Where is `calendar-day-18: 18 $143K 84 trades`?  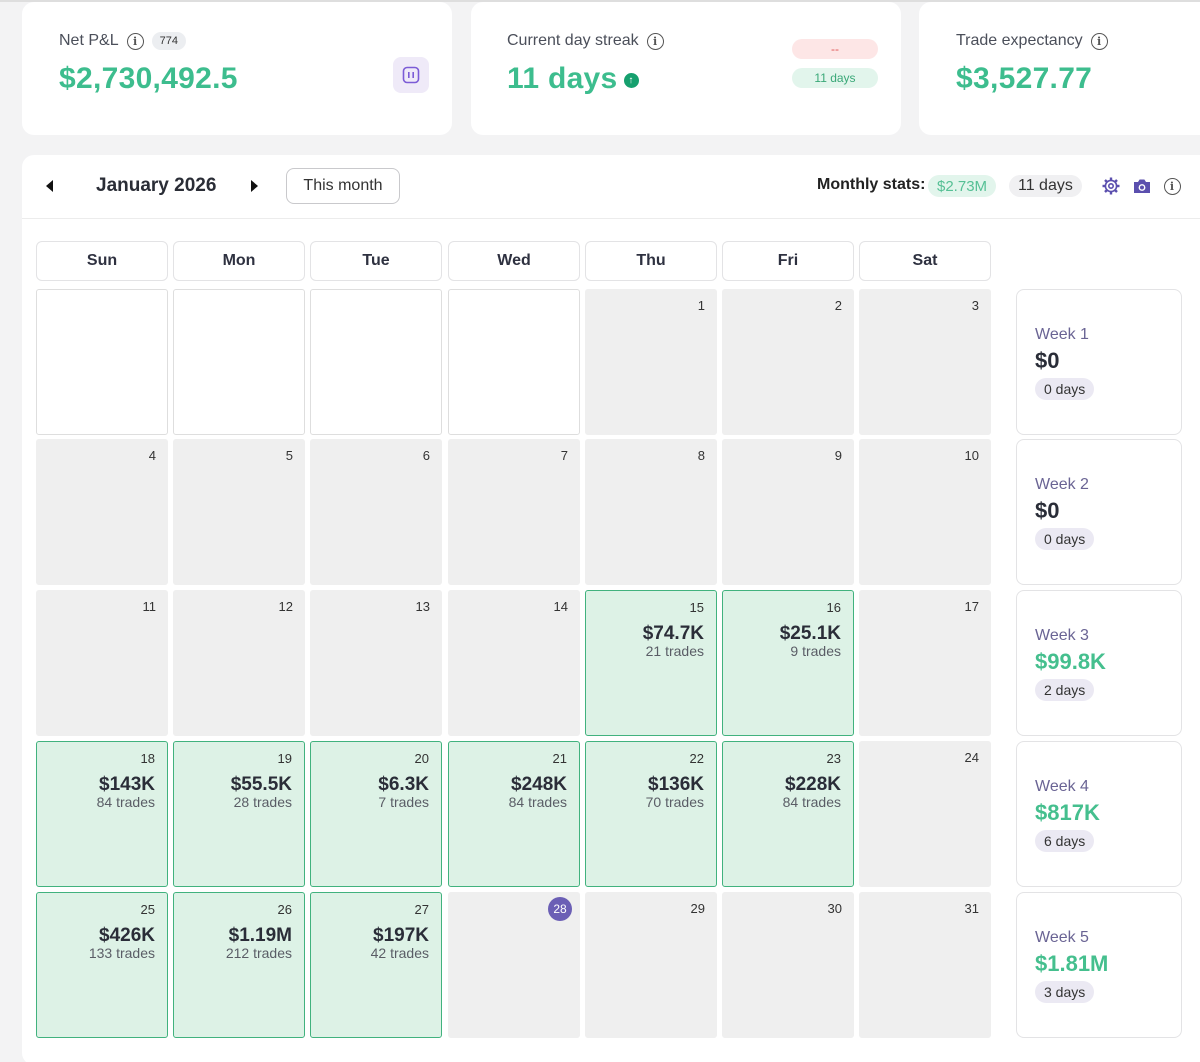
calendar-day-18: 18 $143K 84 trades is located at coordinates (102, 814).